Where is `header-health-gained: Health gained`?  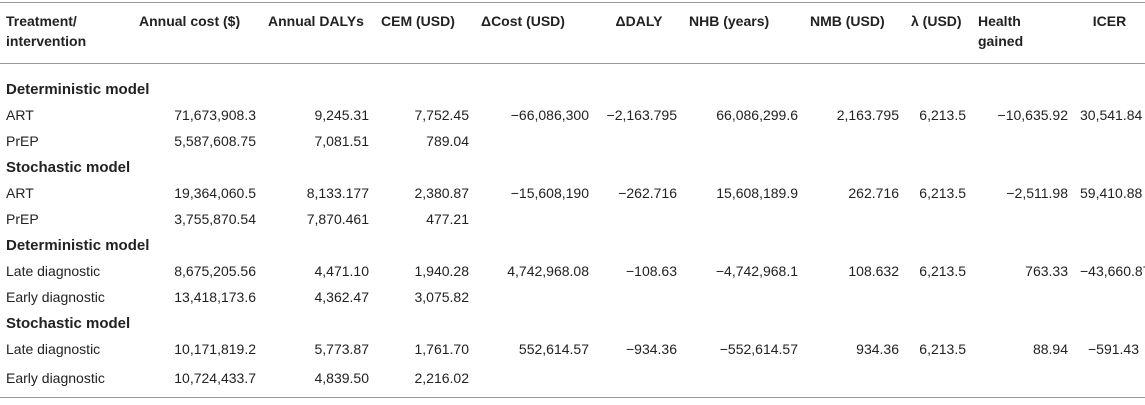 header-health-gained: Health gained is located at coordinates (1001, 31).